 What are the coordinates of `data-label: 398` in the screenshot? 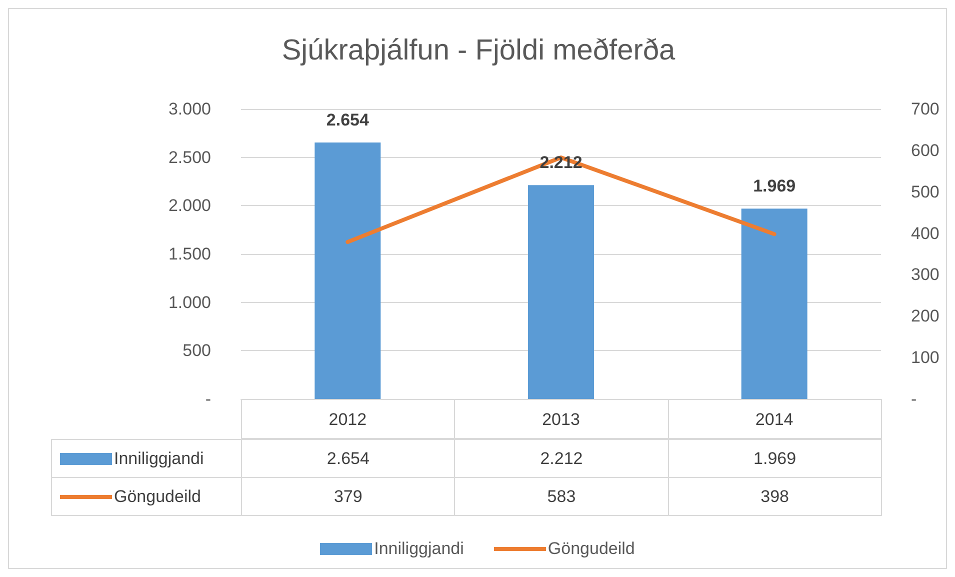 It's located at (775, 496).